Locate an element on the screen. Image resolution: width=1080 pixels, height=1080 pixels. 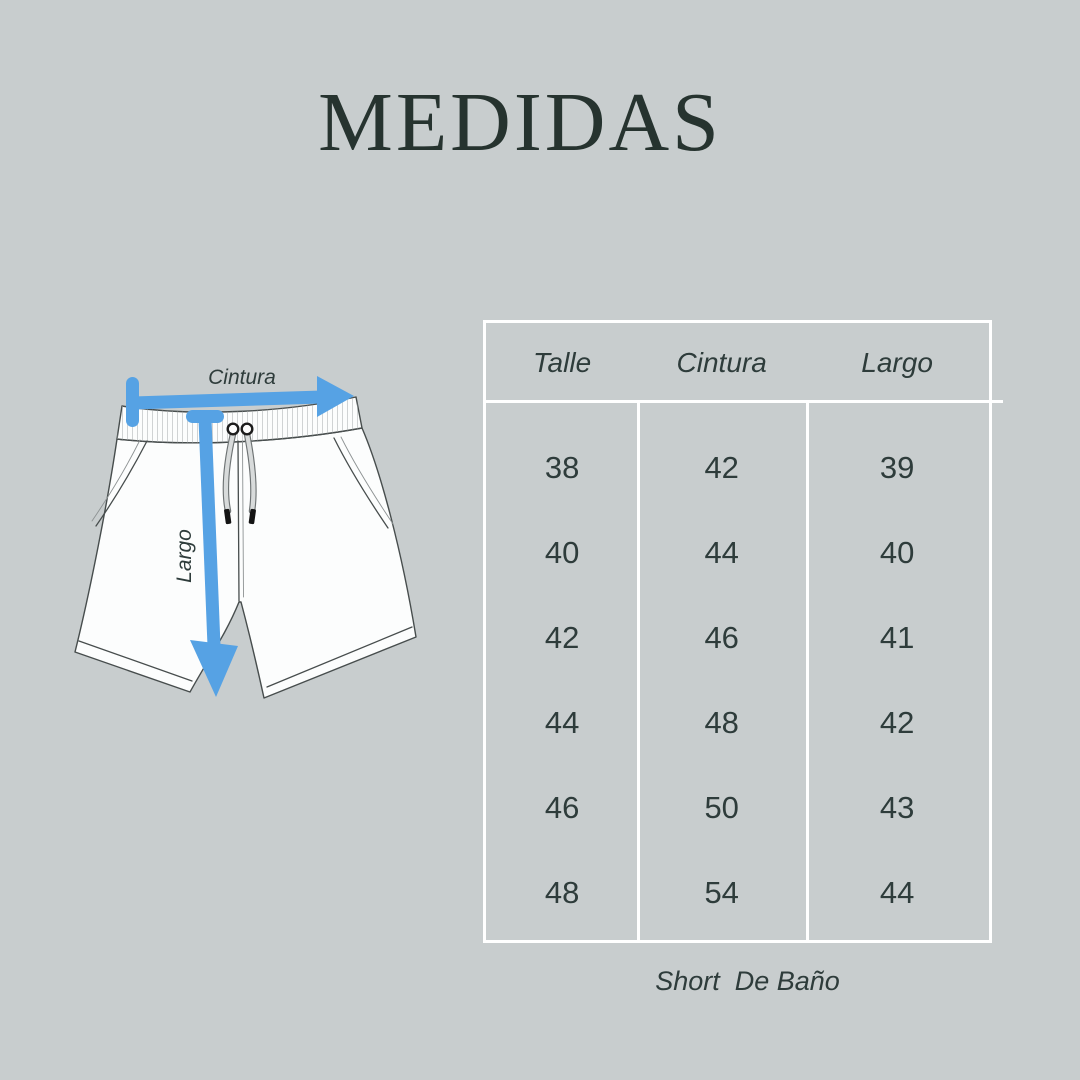
cintura-arrow is located at coordinates (240, 401).